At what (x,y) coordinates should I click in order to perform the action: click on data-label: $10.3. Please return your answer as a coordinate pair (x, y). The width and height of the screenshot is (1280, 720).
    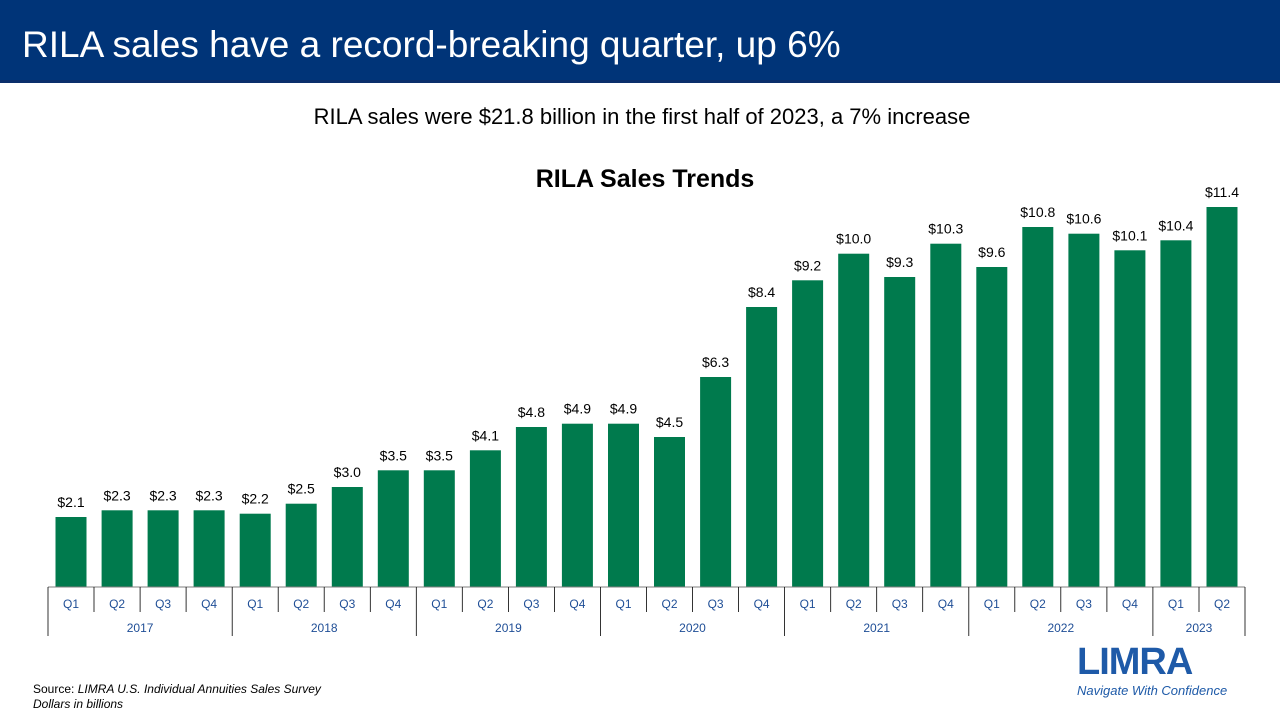
    Looking at the image, I should click on (945, 229).